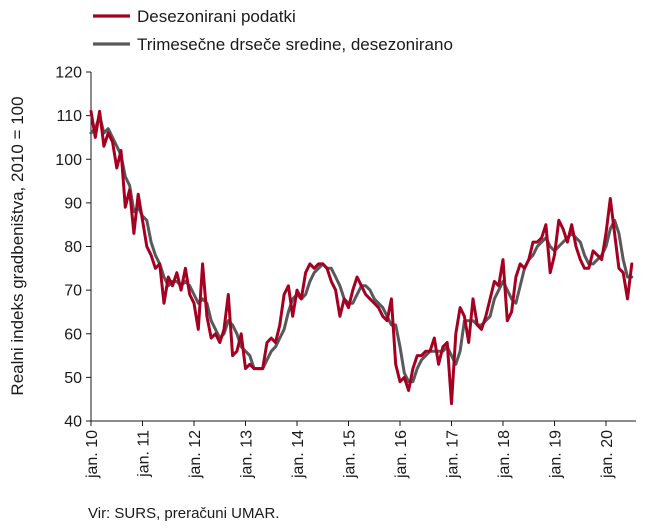 The image size is (650, 532). What do you see at coordinates (17, 245) in the screenshot?
I see `y-axis-title: Realni indeks gradbeništva, 2010 = 100` at bounding box center [17, 245].